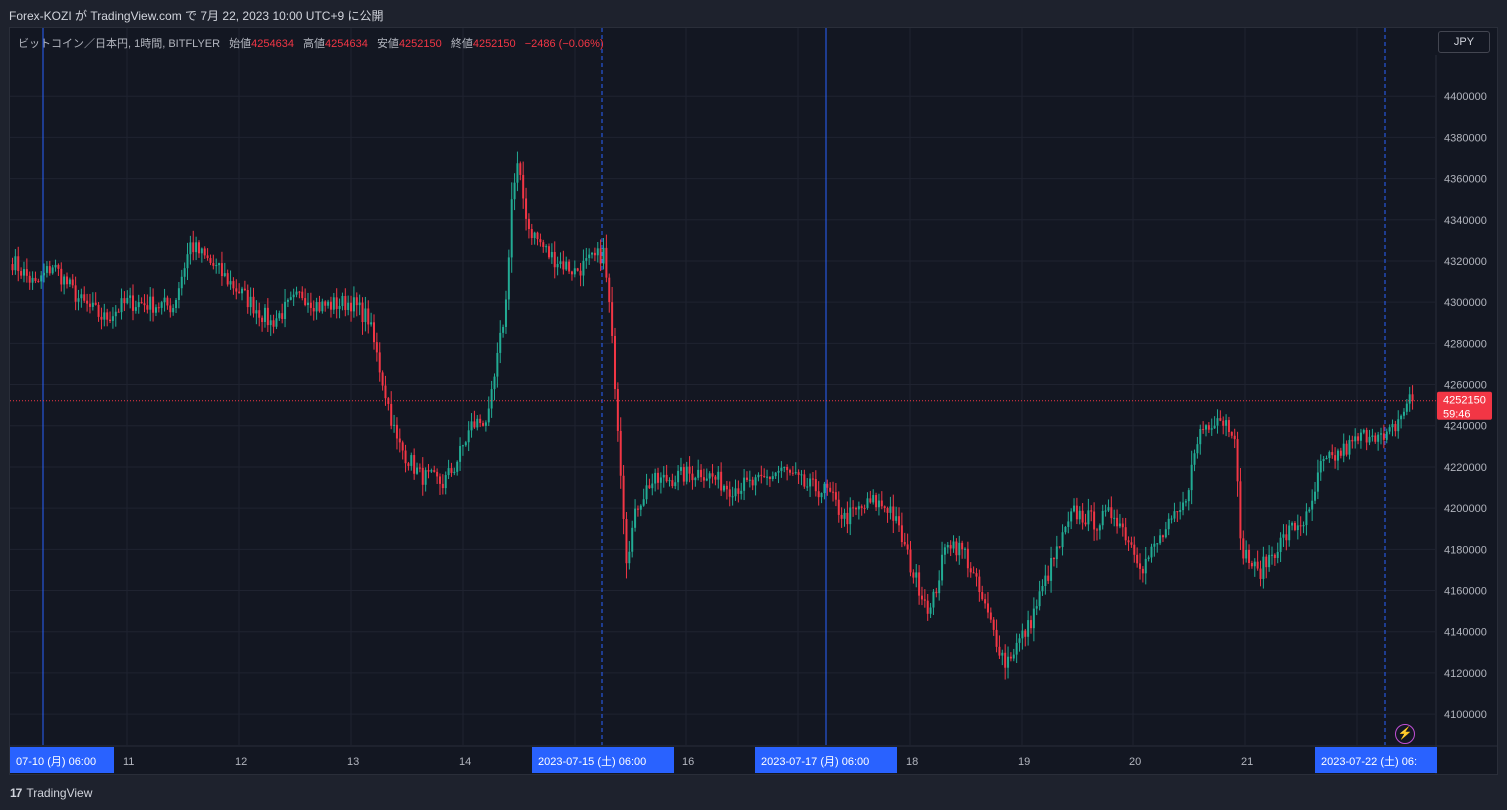 Image resolution: width=1507 pixels, height=810 pixels. I want to click on time-tick-label: 12, so click(241, 762).